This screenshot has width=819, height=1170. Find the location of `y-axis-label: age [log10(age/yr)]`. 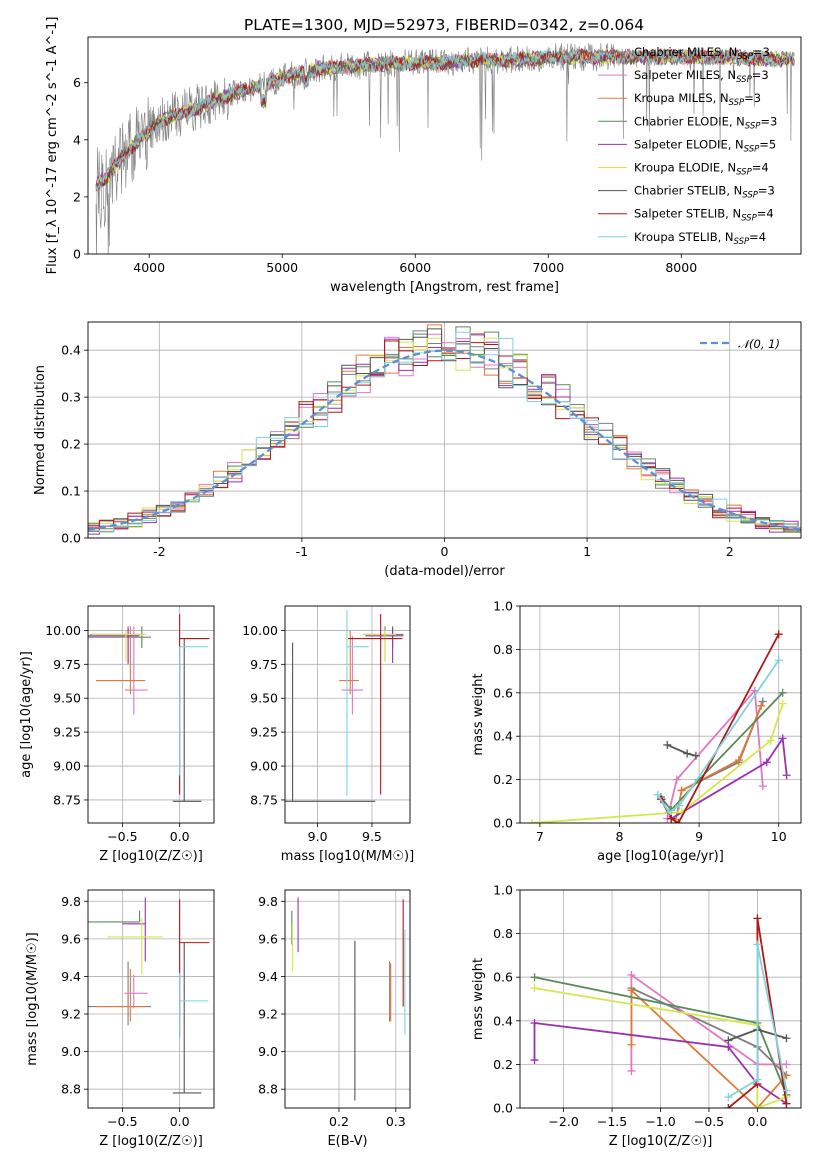

y-axis-label: age [log10(age/yr)] is located at coordinates (26, 714).